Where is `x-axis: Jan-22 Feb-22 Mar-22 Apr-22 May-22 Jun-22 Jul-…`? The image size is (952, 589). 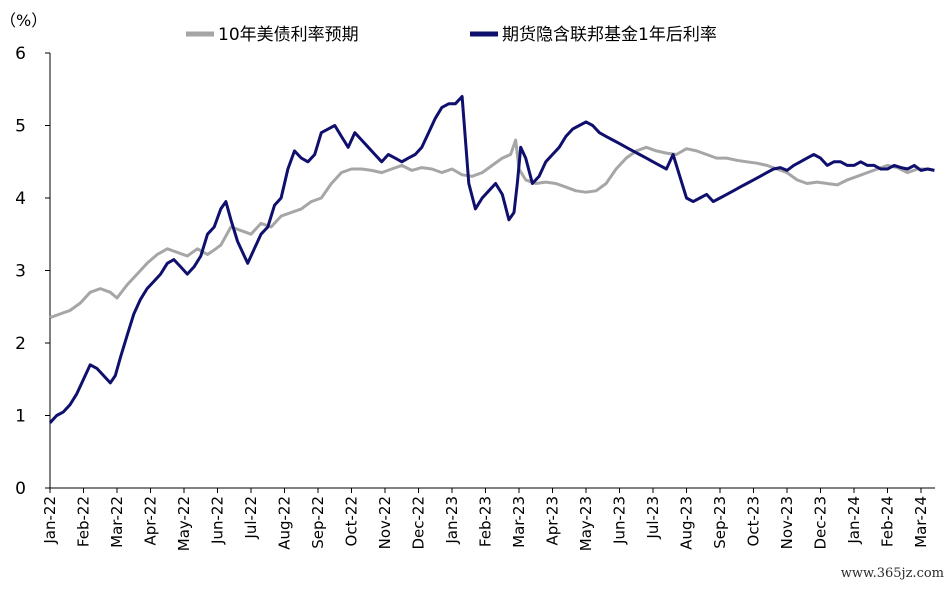
x-axis: Jan-22 Feb-22 Mar-22 Apr-22 May-22 Jun-22 Jul-… is located at coordinates (488, 519).